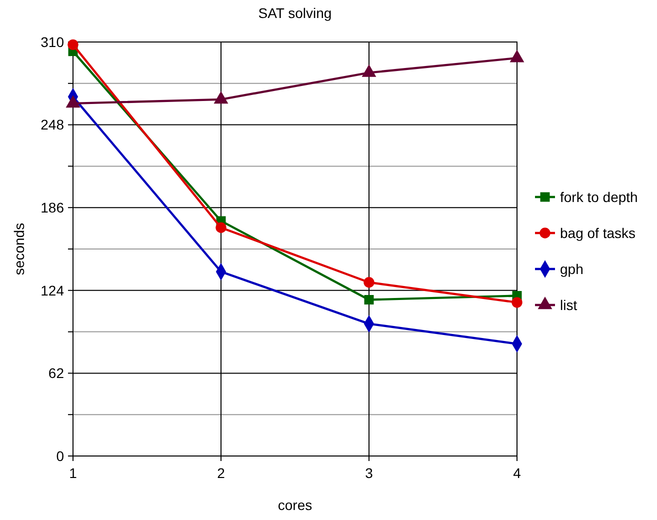 This screenshot has width=657, height=520. Describe the element at coordinates (52, 124) in the screenshot. I see `y-tick-label: 248` at that location.